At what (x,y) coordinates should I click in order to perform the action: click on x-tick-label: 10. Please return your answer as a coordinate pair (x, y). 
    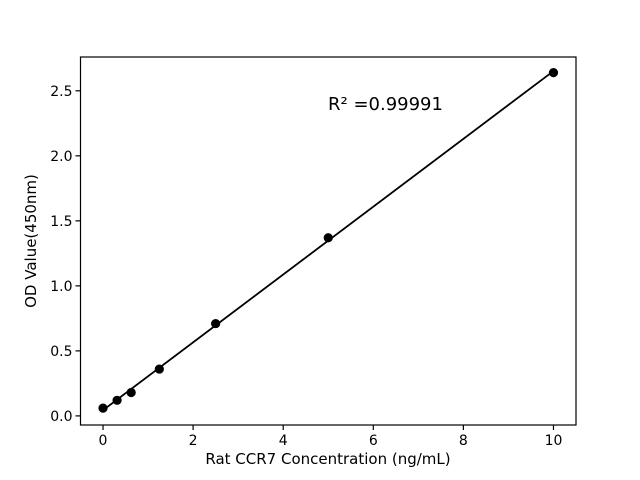
    Looking at the image, I should click on (554, 441).